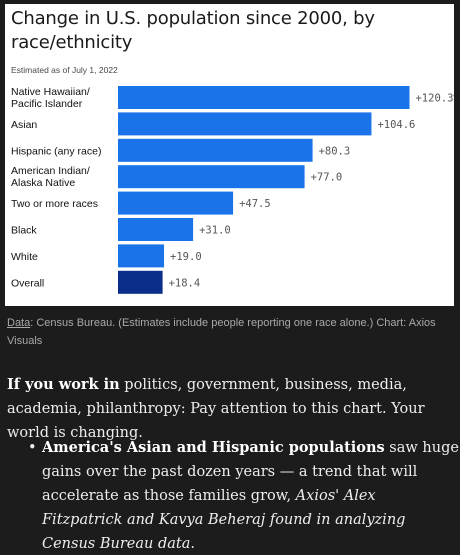 The height and width of the screenshot is (555, 460). I want to click on lede-bold: If you work in, so click(63, 384).